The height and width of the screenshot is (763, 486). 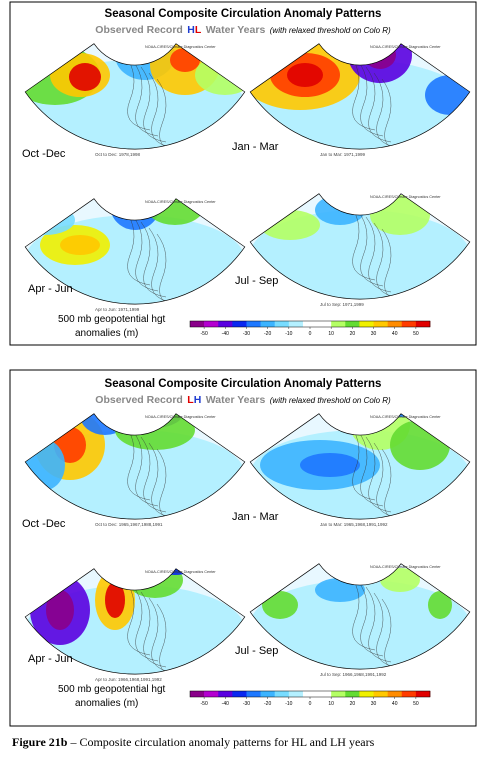 I want to click on season-label: Jan - Mar, so click(x=255, y=147).